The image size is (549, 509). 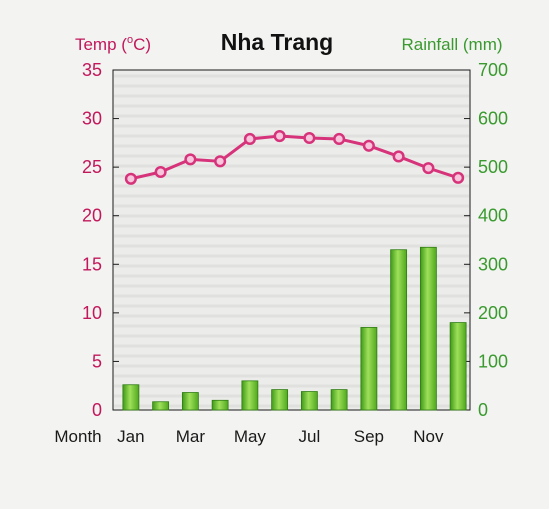 I want to click on right-axis-ticks: 700 600 500 400 300 200 100 0, so click(x=486, y=240).